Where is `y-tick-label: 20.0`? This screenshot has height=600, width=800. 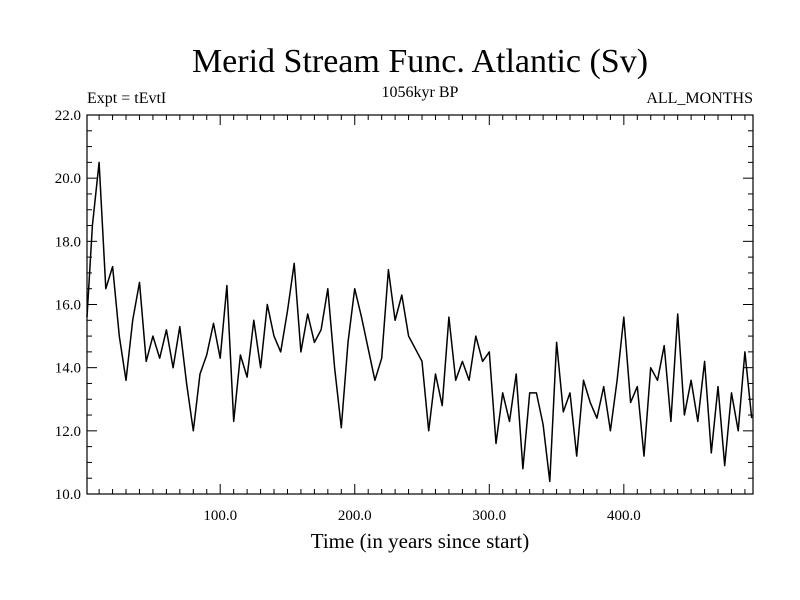 y-tick-label: 20.0 is located at coordinates (68, 179).